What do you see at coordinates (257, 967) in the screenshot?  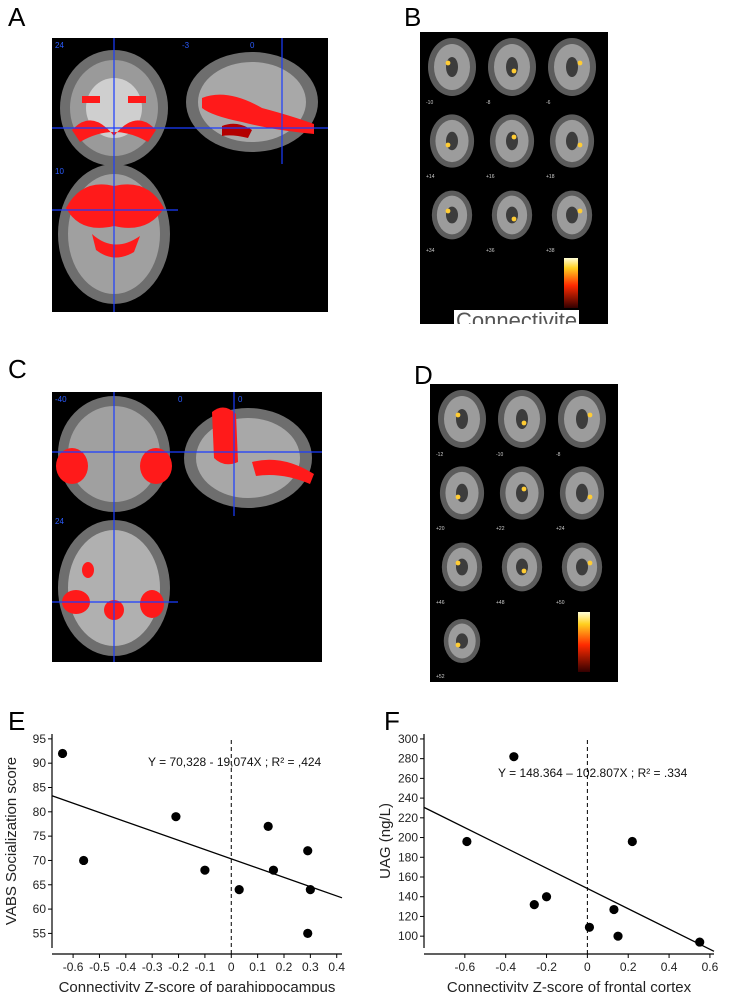 I see `x-tick-label: 0.1` at bounding box center [257, 967].